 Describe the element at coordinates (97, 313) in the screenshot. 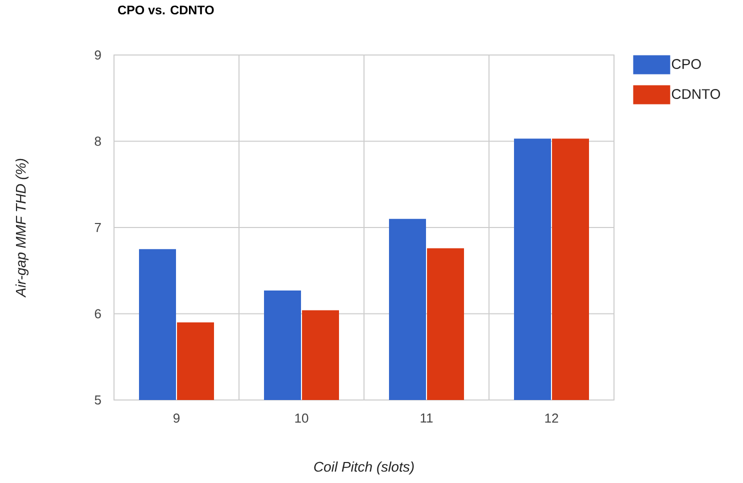

I see `y-tick-label: 6` at that location.